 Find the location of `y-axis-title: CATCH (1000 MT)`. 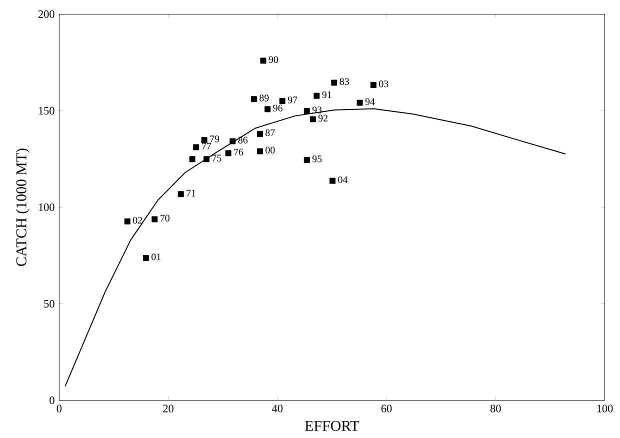

y-axis-title: CATCH (1000 MT) is located at coordinates (23, 207).